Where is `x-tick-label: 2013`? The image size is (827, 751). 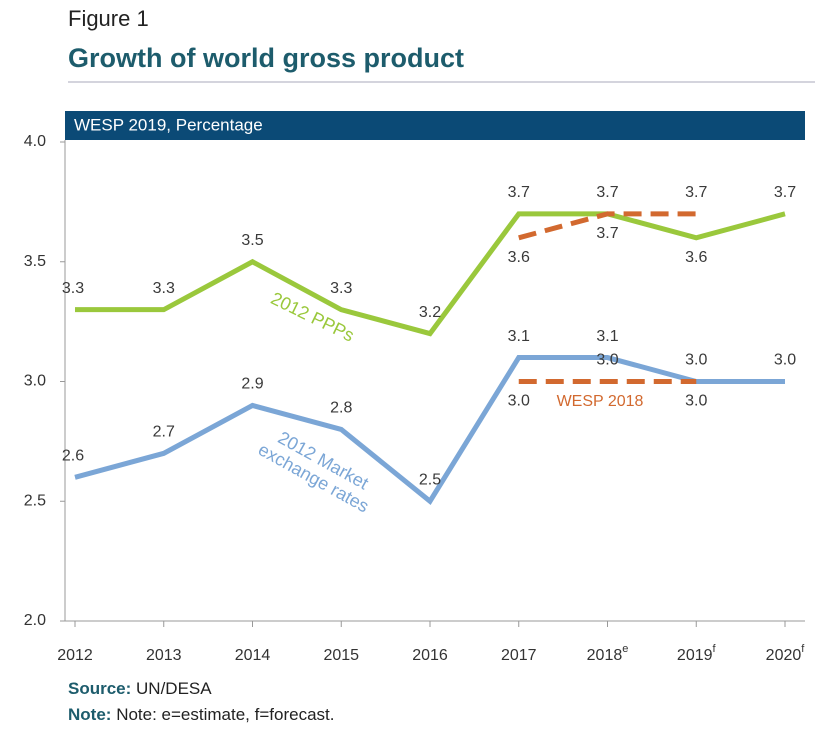 x-tick-label: 2013 is located at coordinates (164, 655).